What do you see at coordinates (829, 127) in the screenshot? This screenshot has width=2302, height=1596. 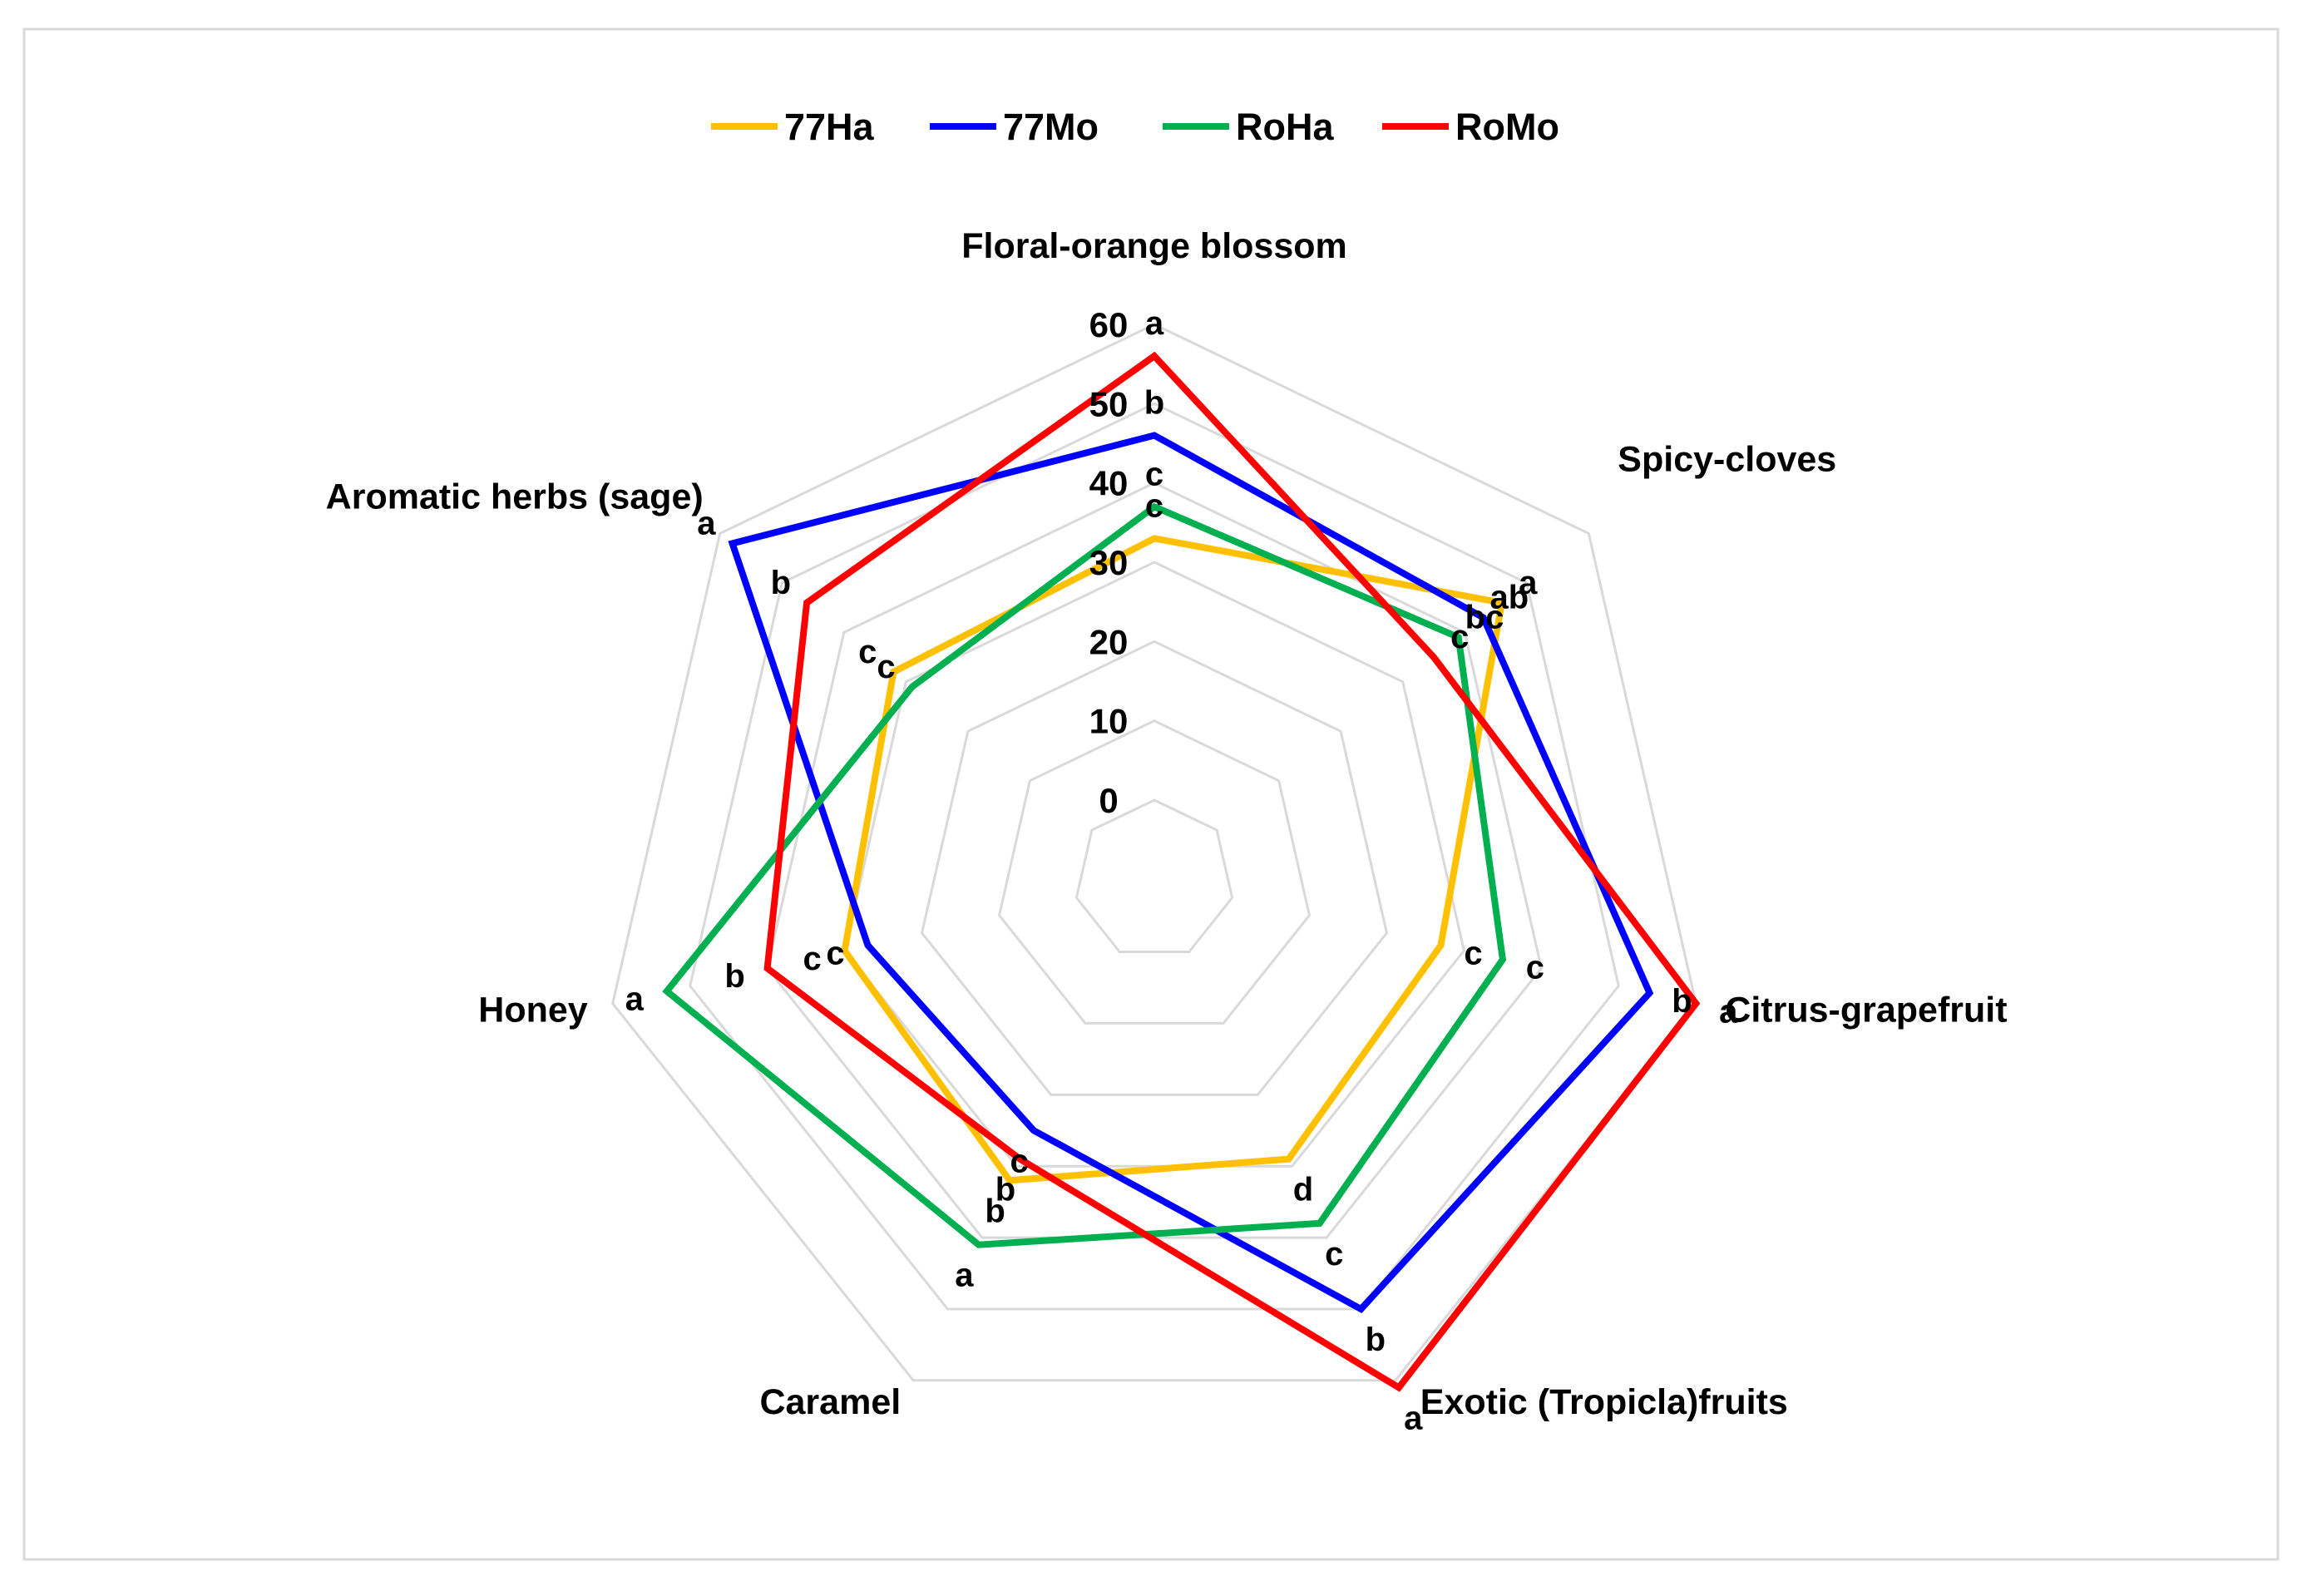 I see `legend-label-77Ha: 77Ha` at bounding box center [829, 127].